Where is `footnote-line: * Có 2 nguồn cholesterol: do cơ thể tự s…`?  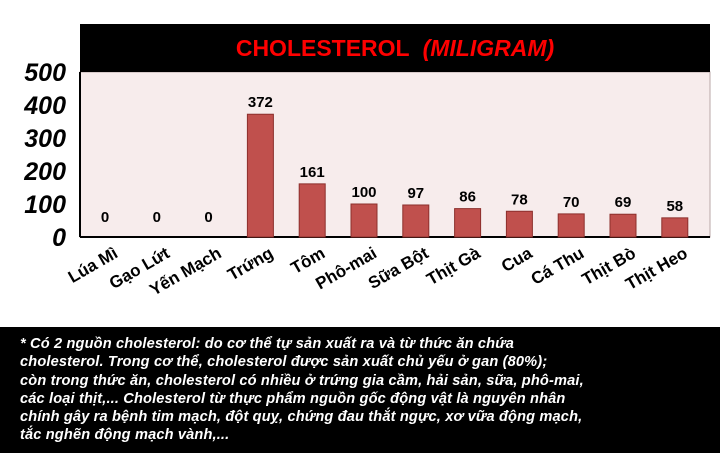 footnote-line: * Có 2 nguồn cholesterol: do cơ thể tự s… is located at coordinates (267, 344).